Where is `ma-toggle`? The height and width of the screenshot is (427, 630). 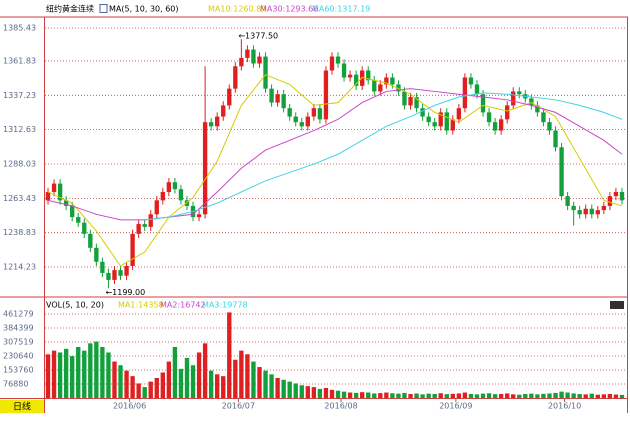 ma-toggle is located at coordinates (103, 8).